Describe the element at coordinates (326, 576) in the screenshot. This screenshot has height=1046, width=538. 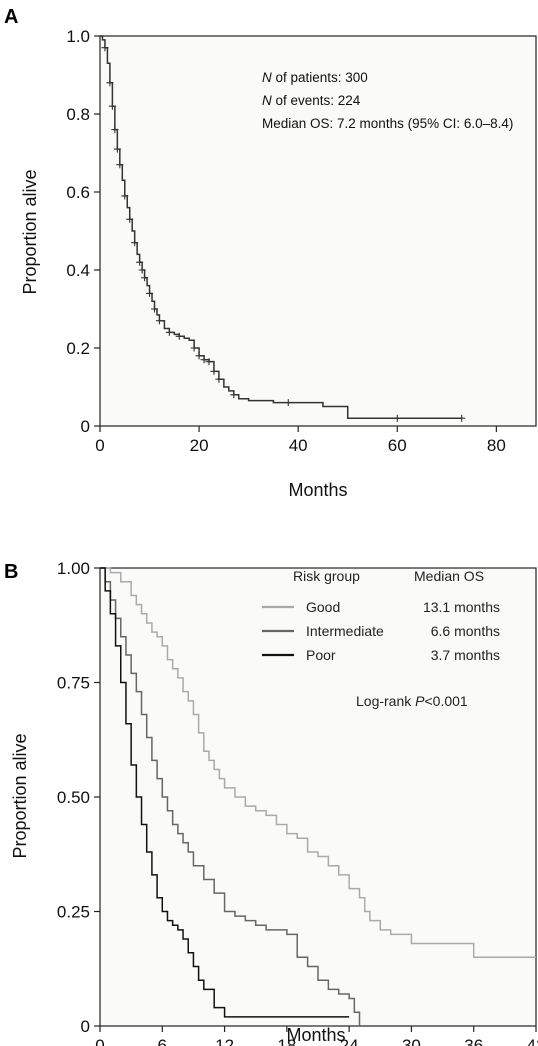
I see `legend-header-risk-group: Risk group` at that location.